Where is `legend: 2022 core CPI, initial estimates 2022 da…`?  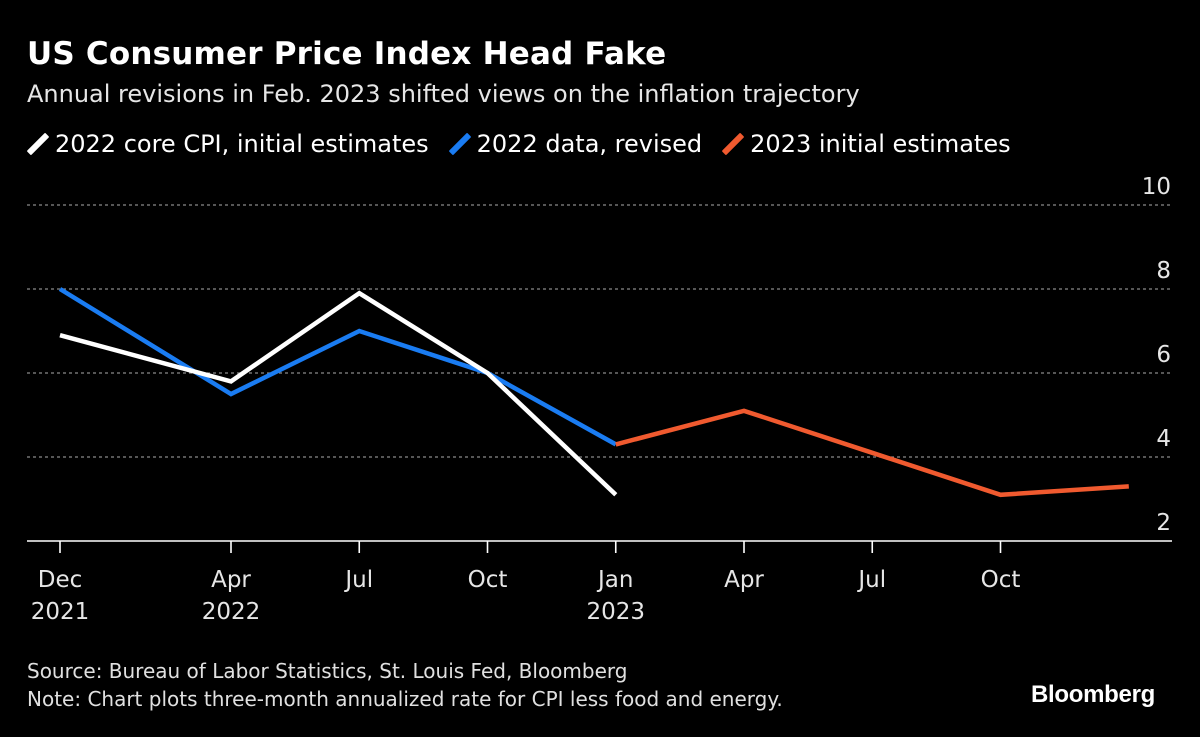
legend: 2022 core CPI, initial estimates 2022 da… is located at coordinates (528, 144).